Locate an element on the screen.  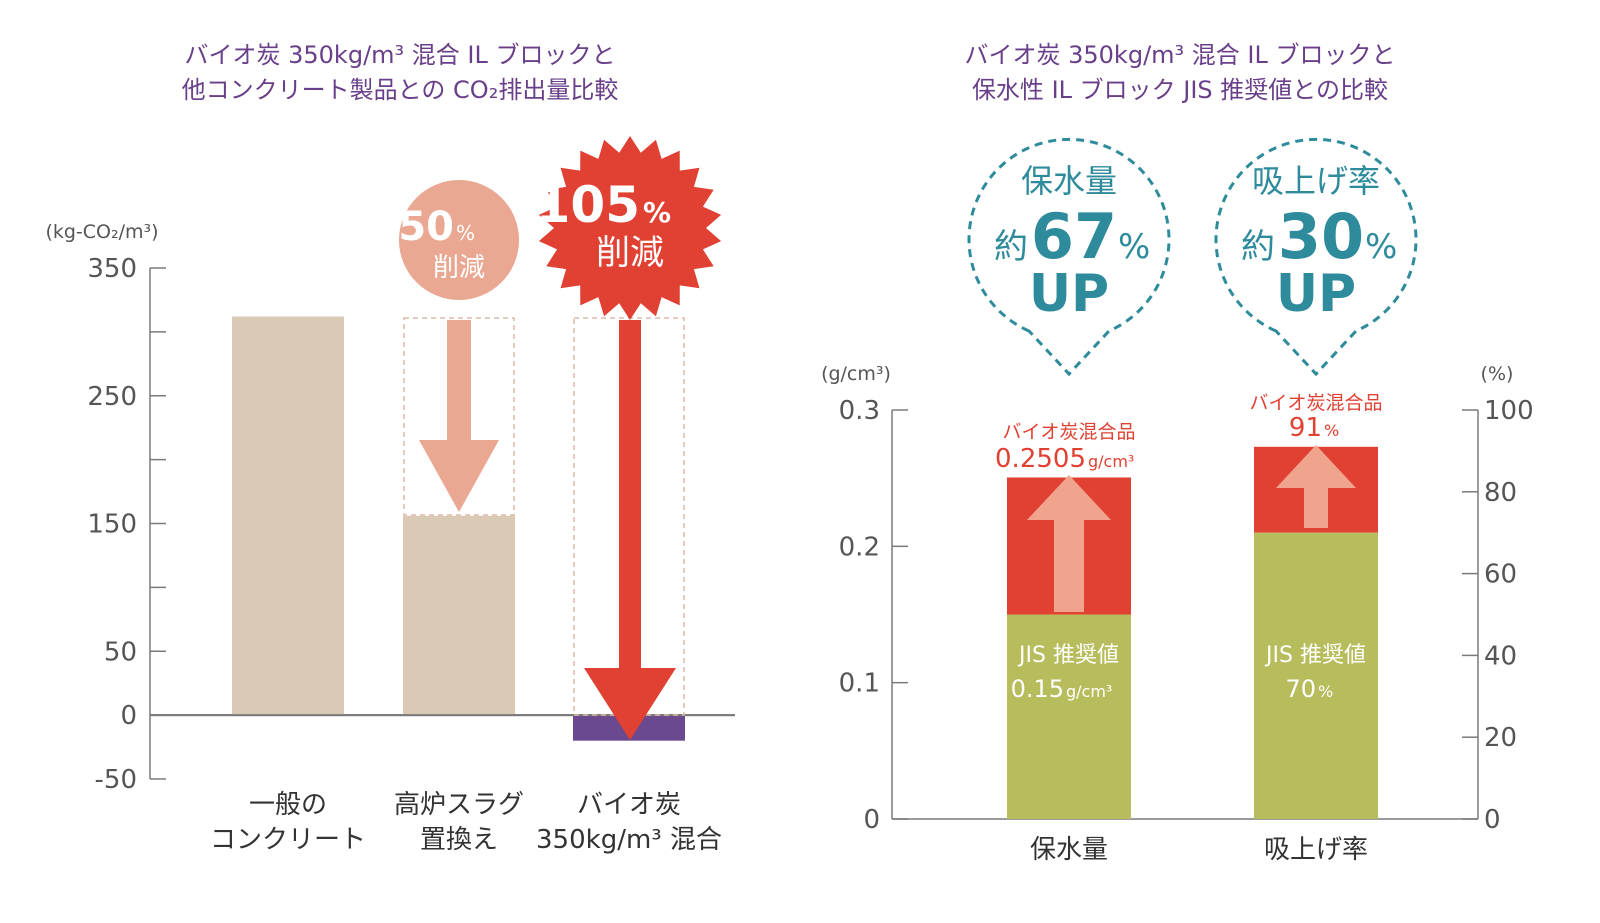
right-category-label: 吸上げ率 is located at coordinates (1316, 850).